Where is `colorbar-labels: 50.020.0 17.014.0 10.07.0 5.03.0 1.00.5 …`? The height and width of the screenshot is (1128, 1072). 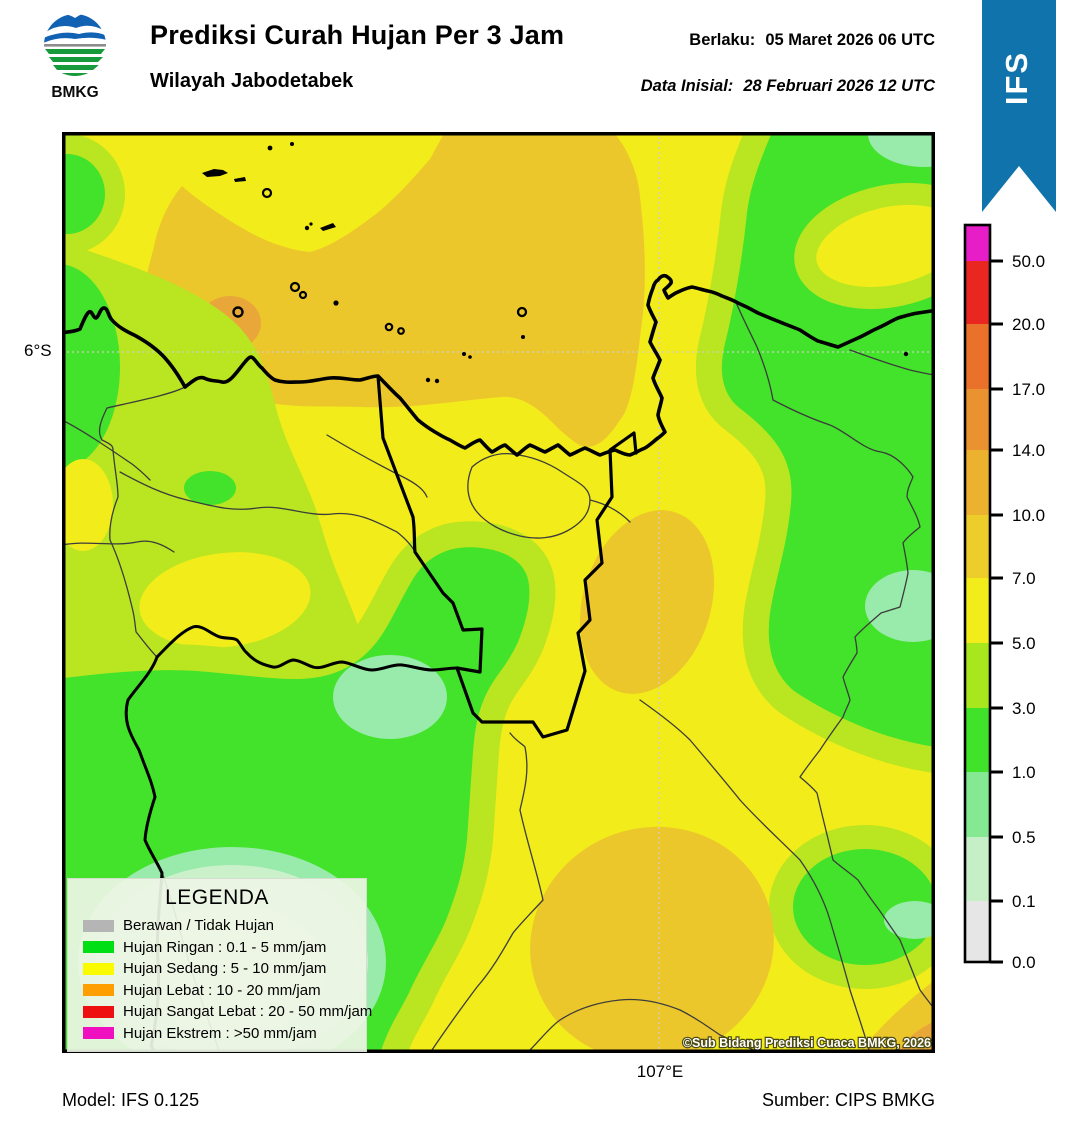 colorbar-labels: 50.020.0 17.014.0 10.07.0 5.03.0 1.00.5 … is located at coordinates (1028, 612).